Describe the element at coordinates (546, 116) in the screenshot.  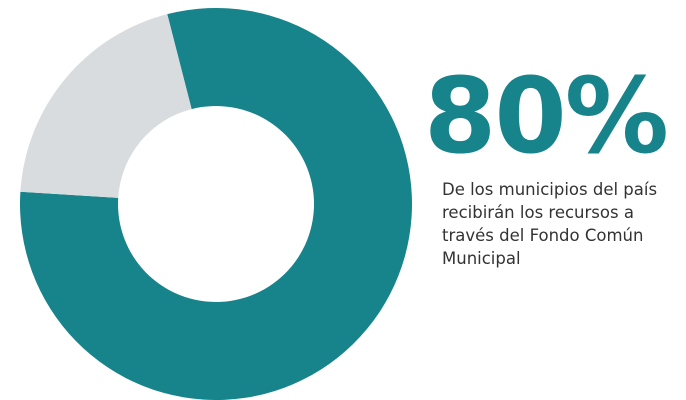
I see `big-value-label: 80%` at that location.